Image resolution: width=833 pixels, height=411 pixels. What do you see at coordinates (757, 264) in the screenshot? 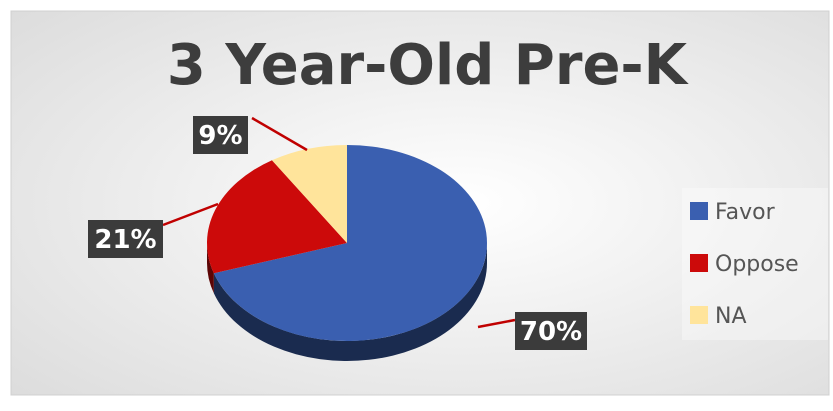
I see `legend-label-oppose: Oppose` at bounding box center [757, 264].